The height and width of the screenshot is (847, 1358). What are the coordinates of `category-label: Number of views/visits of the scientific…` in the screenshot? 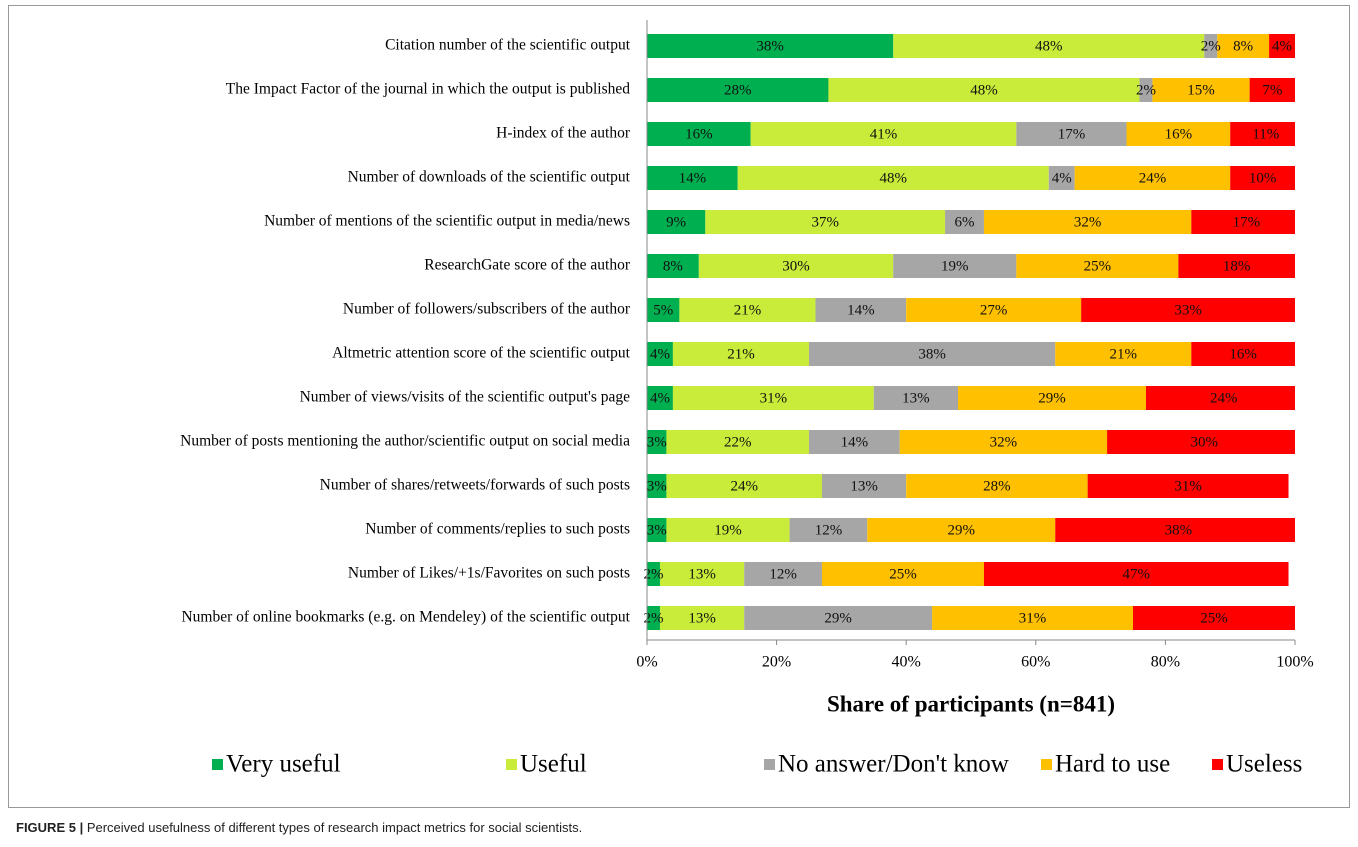 It's located at (465, 397).